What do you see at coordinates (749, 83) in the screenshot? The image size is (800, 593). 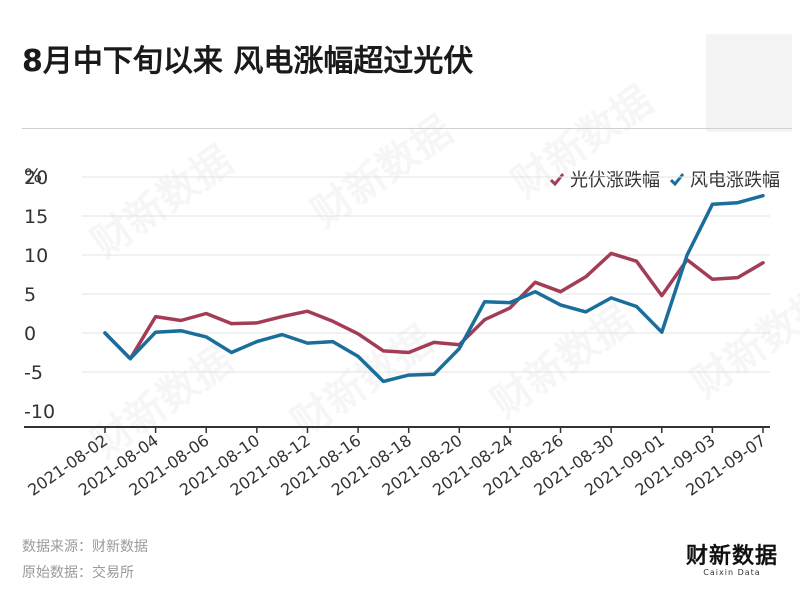 I see `decorative-panel` at bounding box center [749, 83].